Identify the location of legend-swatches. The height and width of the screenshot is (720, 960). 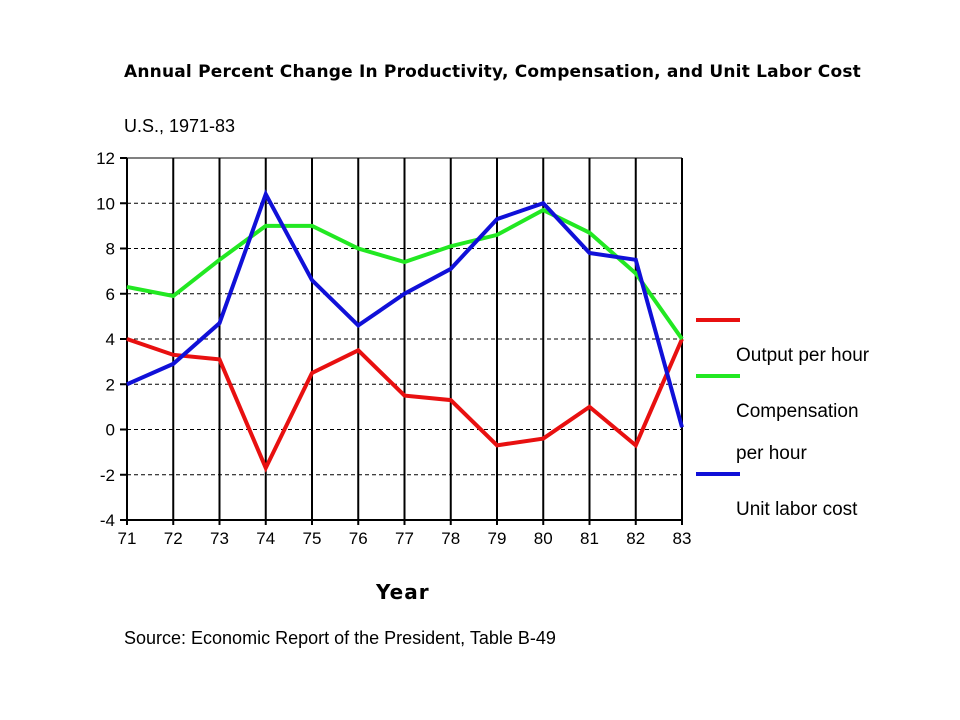
(718, 397).